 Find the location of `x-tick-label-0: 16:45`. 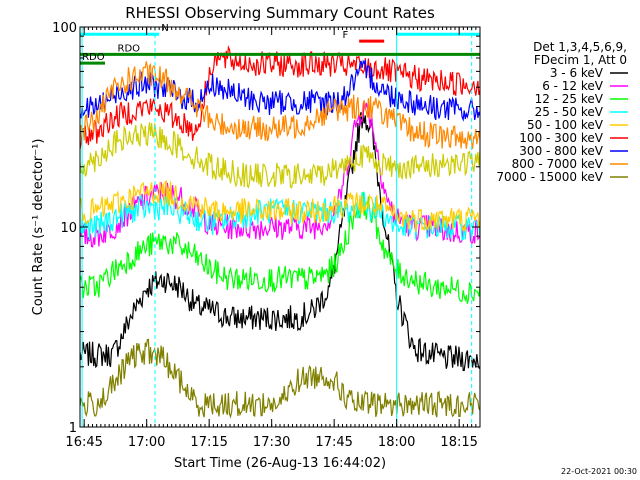

x-tick-label-0: 16:45 is located at coordinates (83, 442).